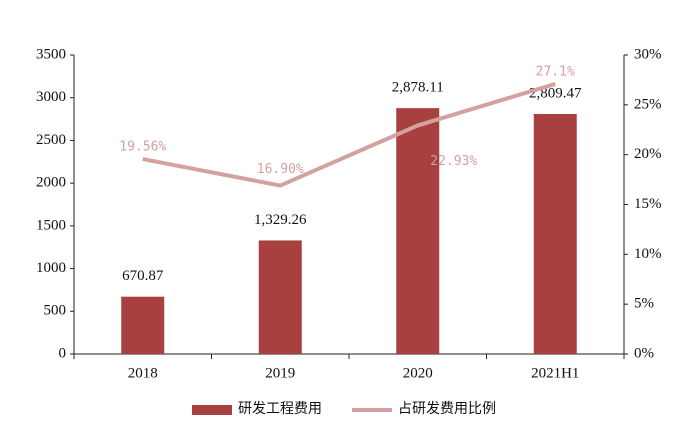 The image size is (692, 439). I want to click on y-tick-label: 2000, so click(51, 183).